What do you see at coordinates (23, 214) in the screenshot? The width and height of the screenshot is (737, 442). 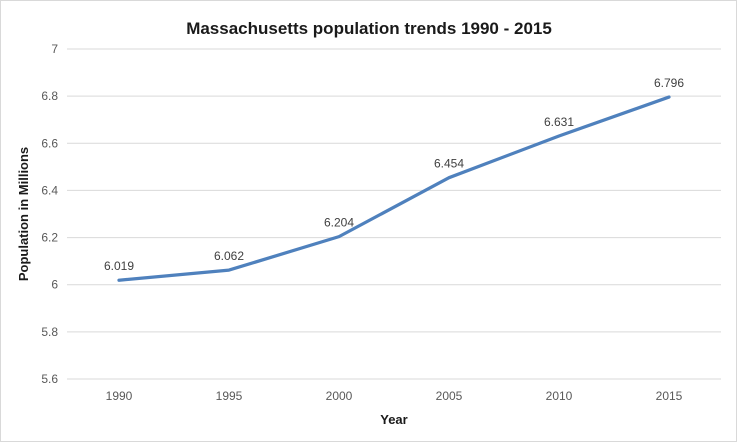 I see `y-axis-title: Population in Millions` at bounding box center [23, 214].